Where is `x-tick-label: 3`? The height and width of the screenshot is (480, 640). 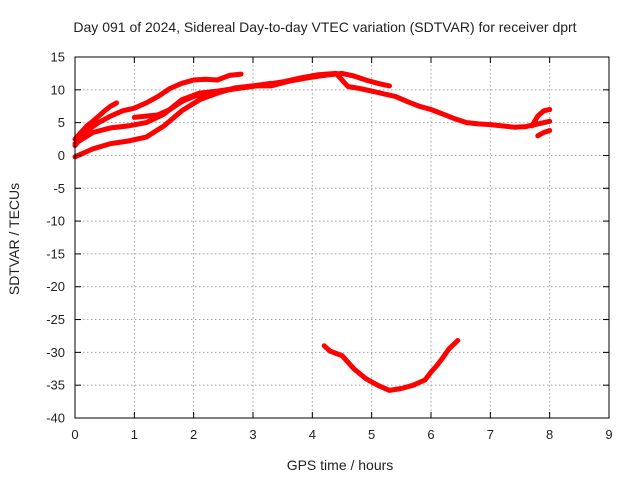 x-tick-label: 3 is located at coordinates (252, 434).